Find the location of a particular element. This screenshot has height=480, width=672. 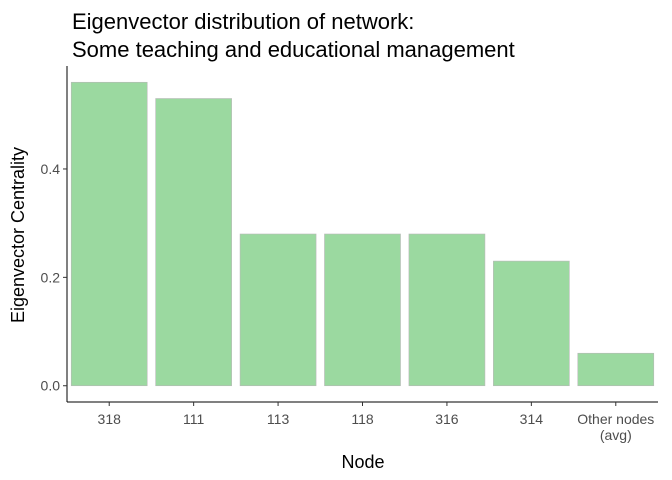

y-axis-title: Eigenvector Centrality is located at coordinates (18, 235).